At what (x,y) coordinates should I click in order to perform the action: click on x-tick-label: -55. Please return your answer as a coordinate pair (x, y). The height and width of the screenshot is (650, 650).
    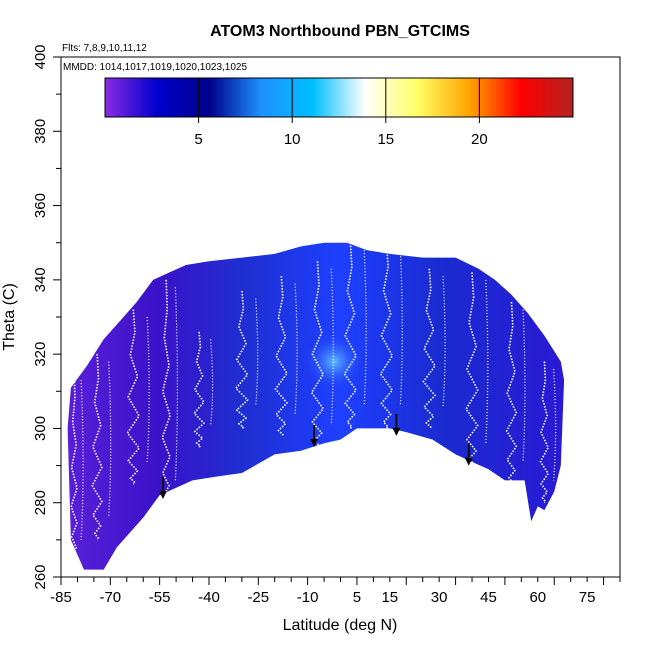
    Looking at the image, I should click on (160, 597).